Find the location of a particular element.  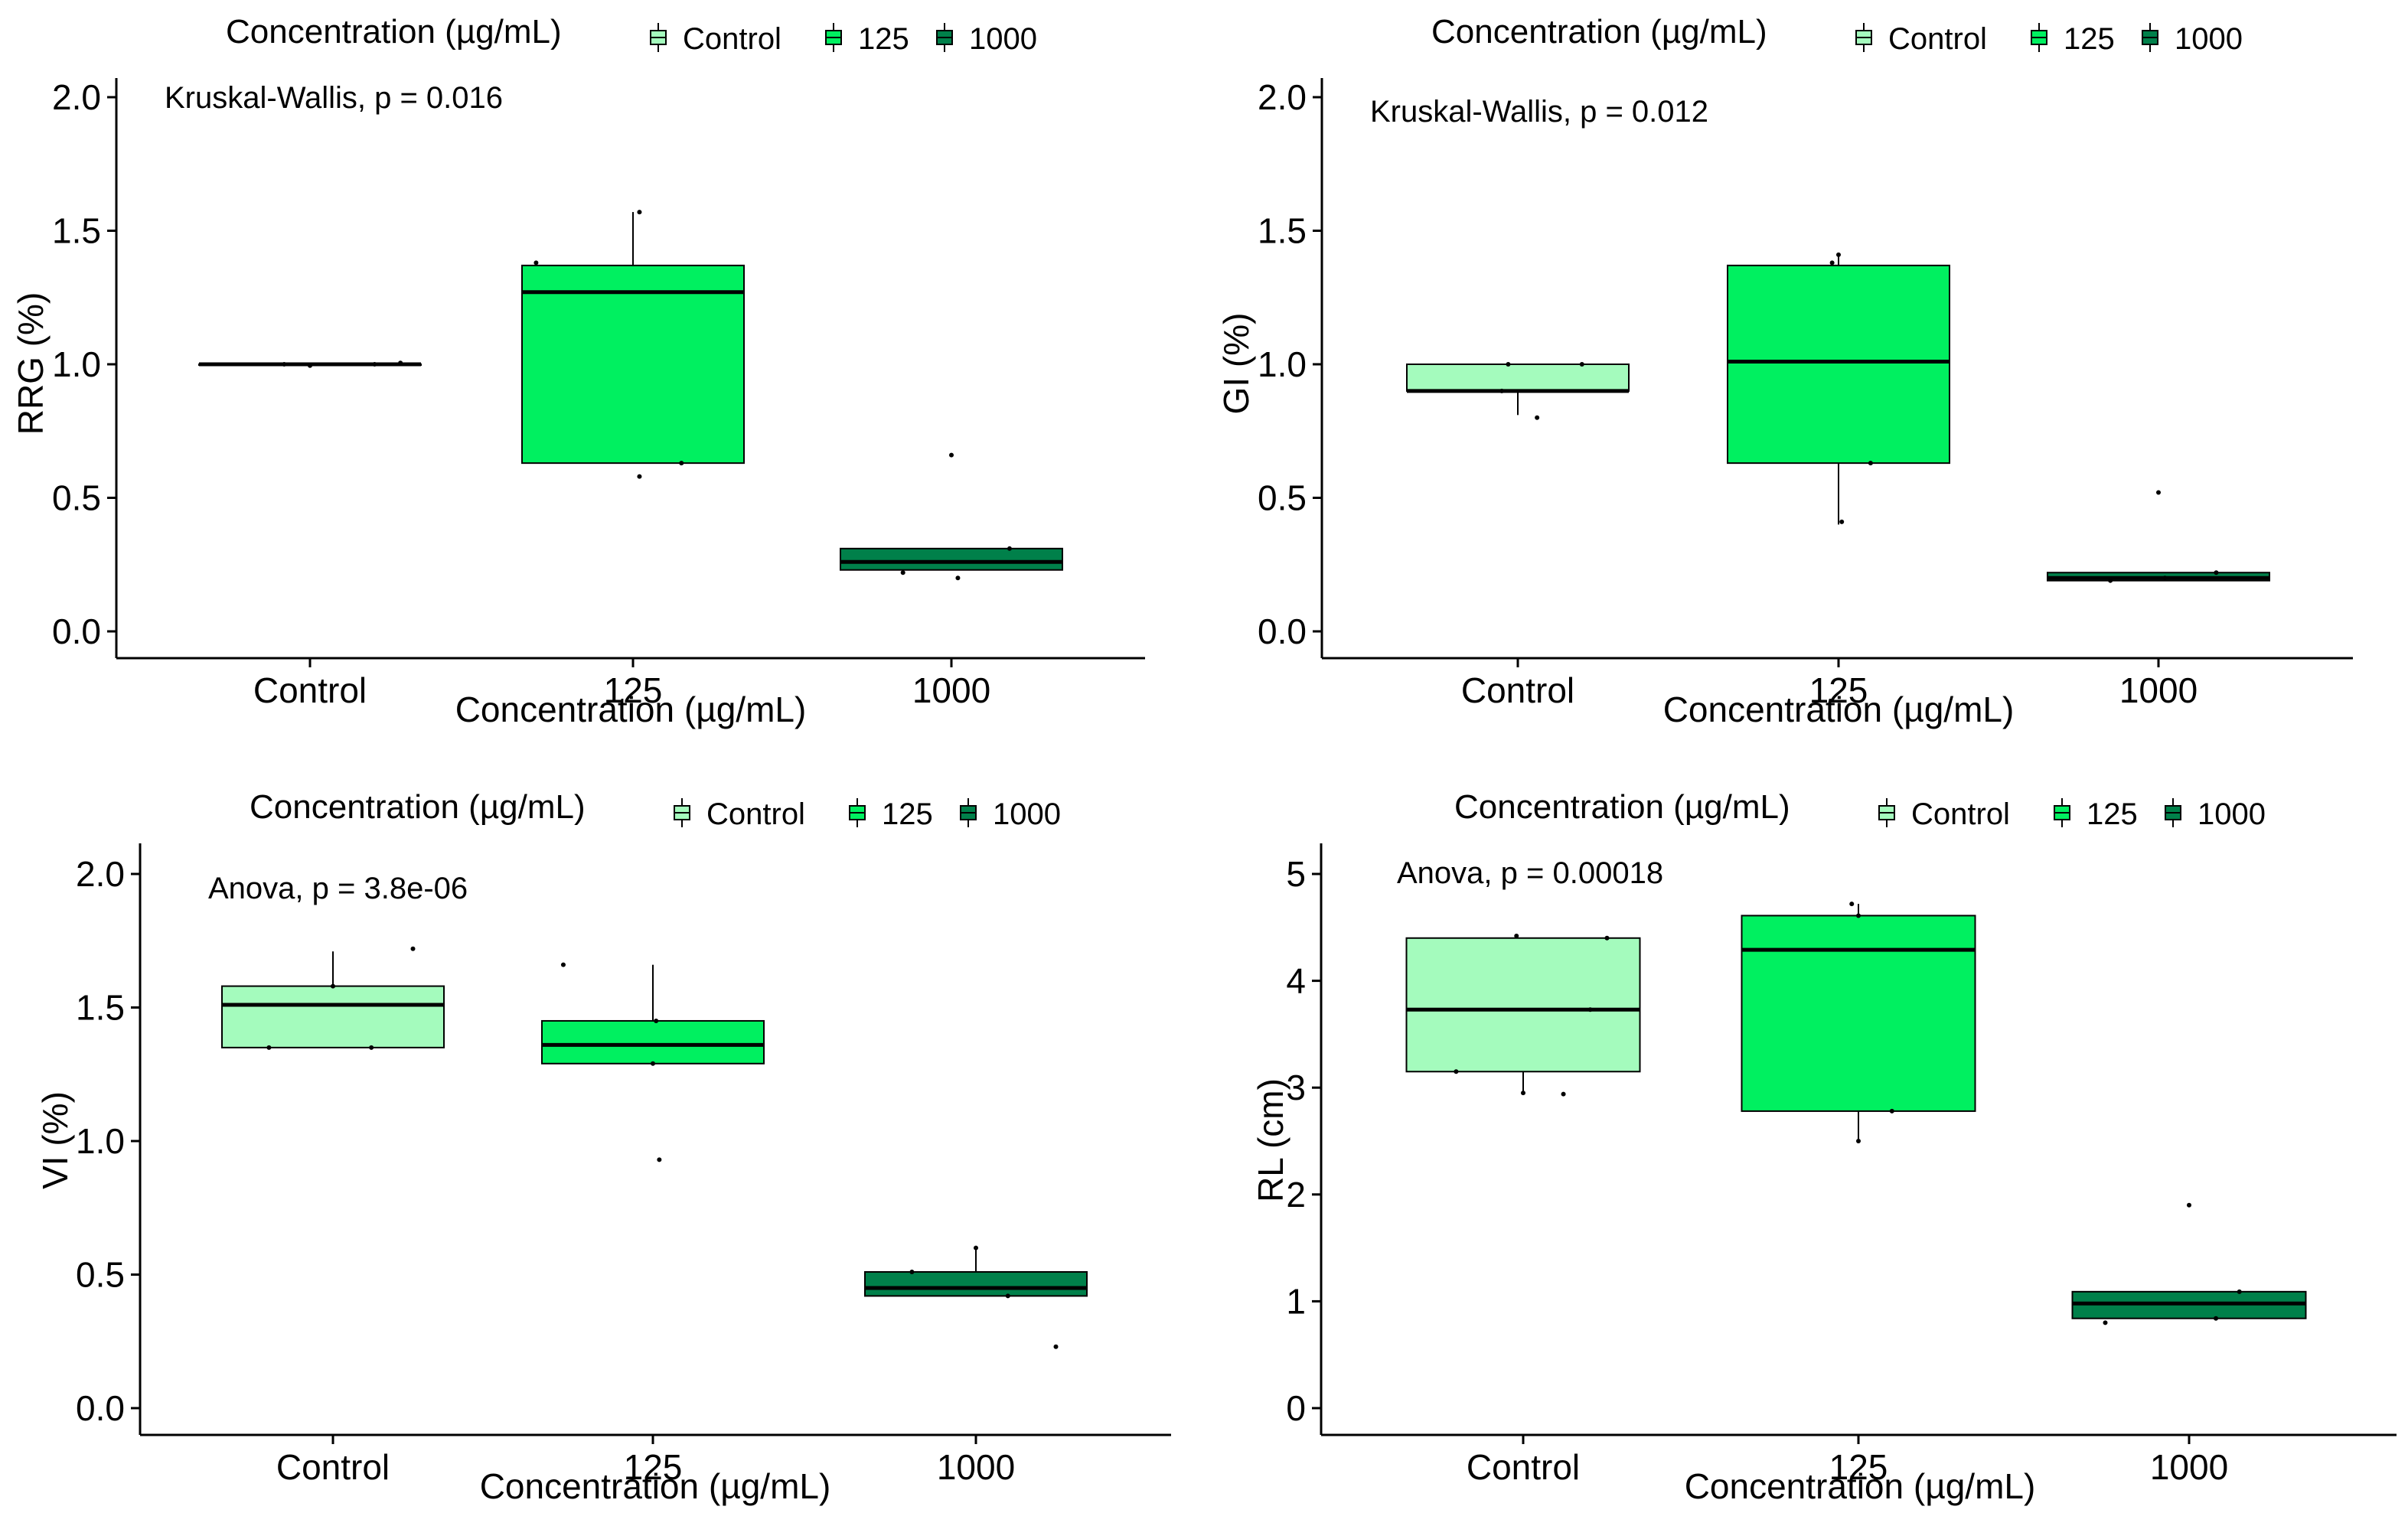

stat-annotation: Kruskal-Wallis, p = 0.016 is located at coordinates (334, 98).